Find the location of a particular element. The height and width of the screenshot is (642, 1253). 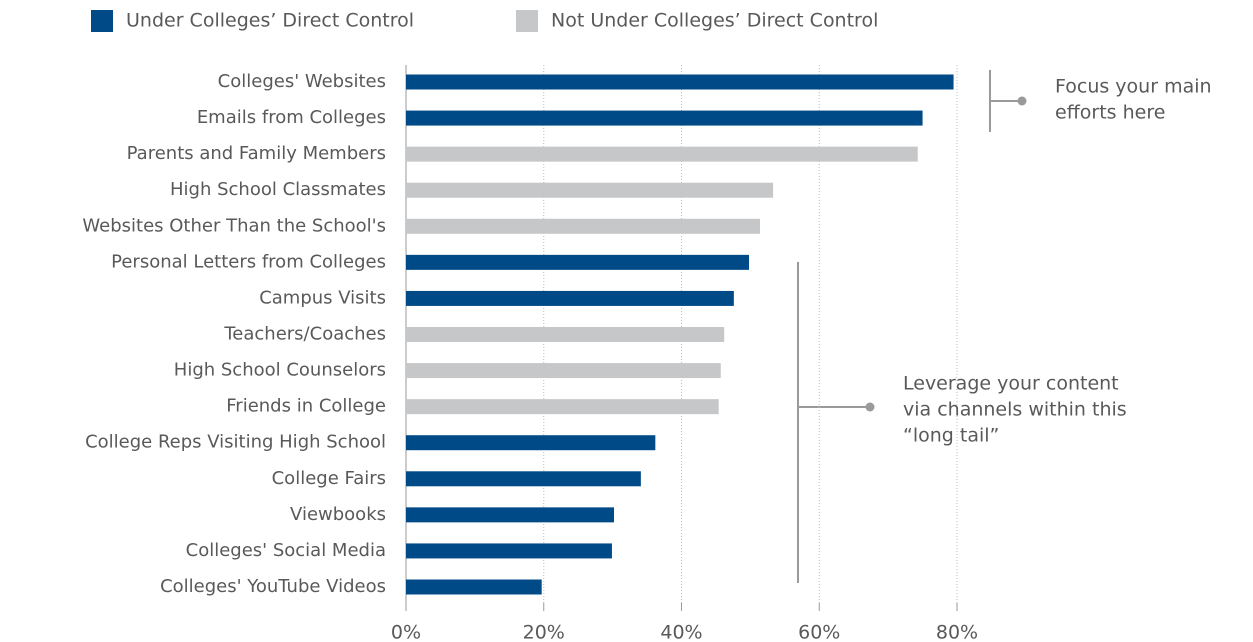

y-tick-label: Websites Other Than the School's is located at coordinates (234, 225).